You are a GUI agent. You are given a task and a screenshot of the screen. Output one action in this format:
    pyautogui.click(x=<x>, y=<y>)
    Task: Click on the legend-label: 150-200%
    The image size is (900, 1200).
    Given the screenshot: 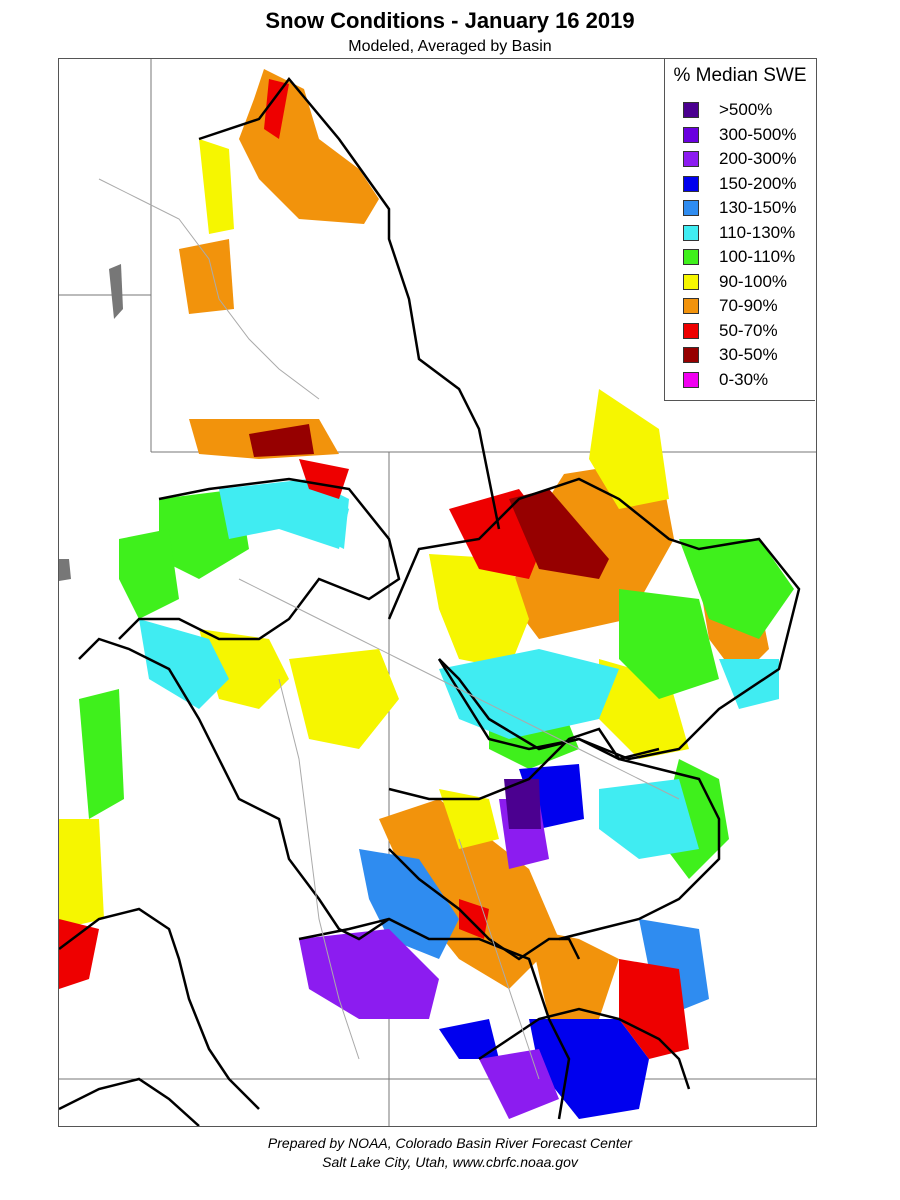 What is the action you would take?
    pyautogui.click(x=758, y=183)
    